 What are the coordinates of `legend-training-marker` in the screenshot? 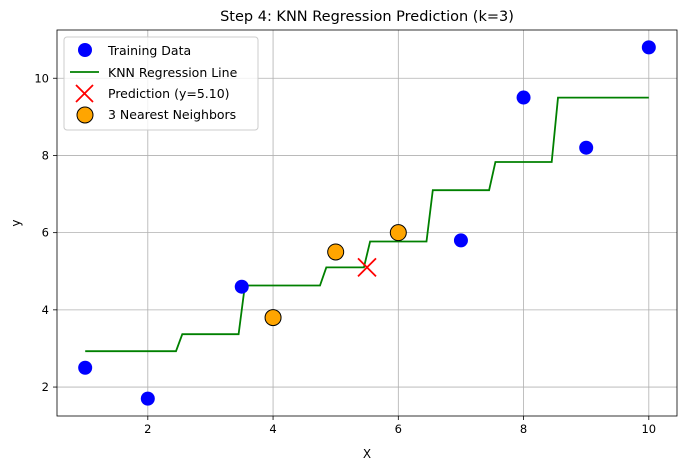 It's located at (85, 50).